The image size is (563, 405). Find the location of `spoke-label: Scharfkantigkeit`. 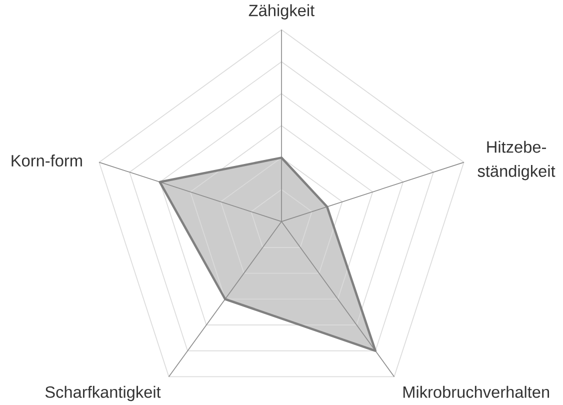

spoke-label: Scharfkantigkeit is located at coordinates (103, 393).